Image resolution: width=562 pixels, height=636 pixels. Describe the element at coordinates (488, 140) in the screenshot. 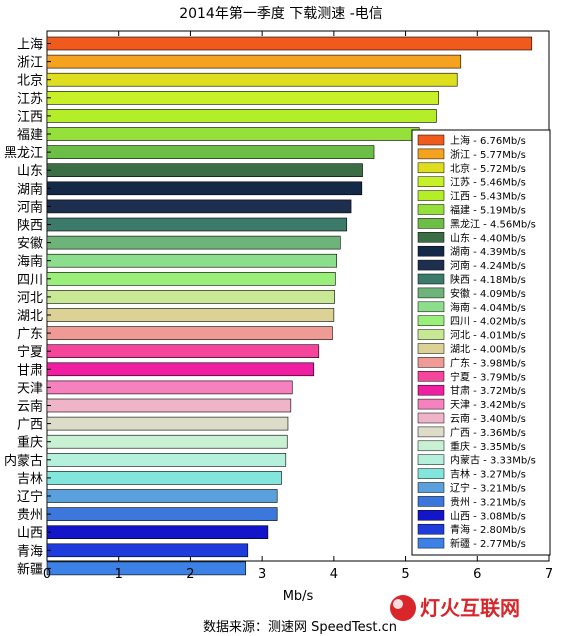

I see `legend-label: 上海 - 6.76Mb/s` at that location.